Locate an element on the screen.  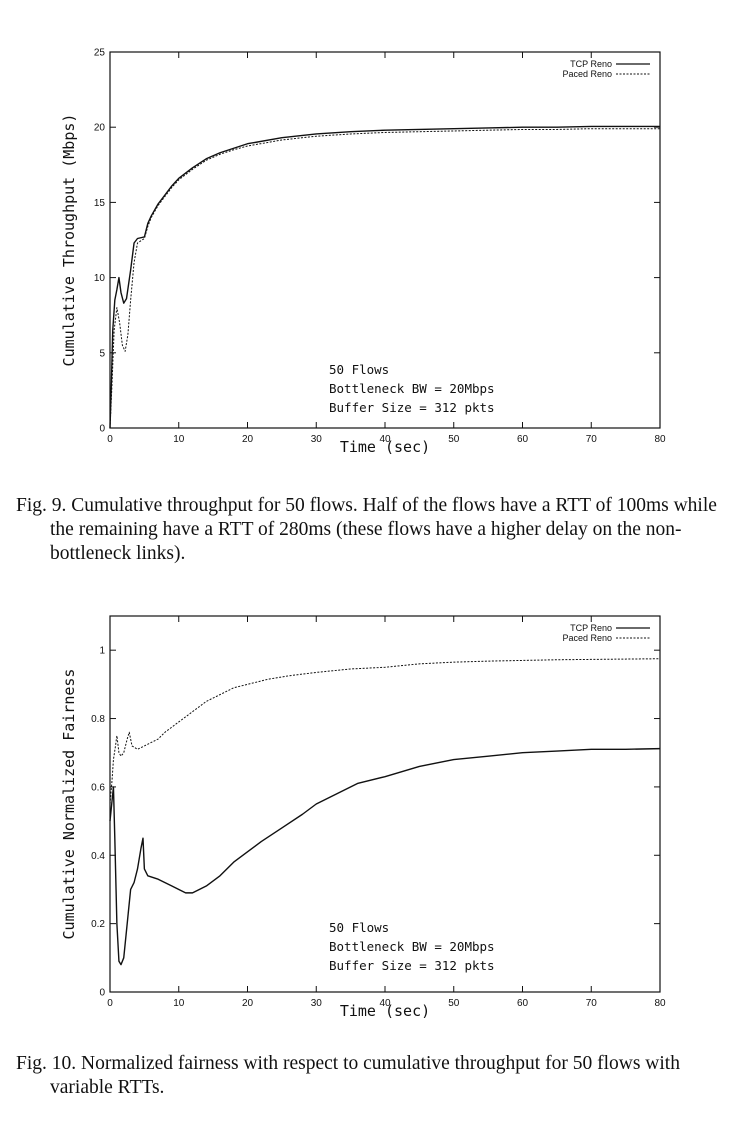
series-line-paced-reno is located at coordinates (385, 731).